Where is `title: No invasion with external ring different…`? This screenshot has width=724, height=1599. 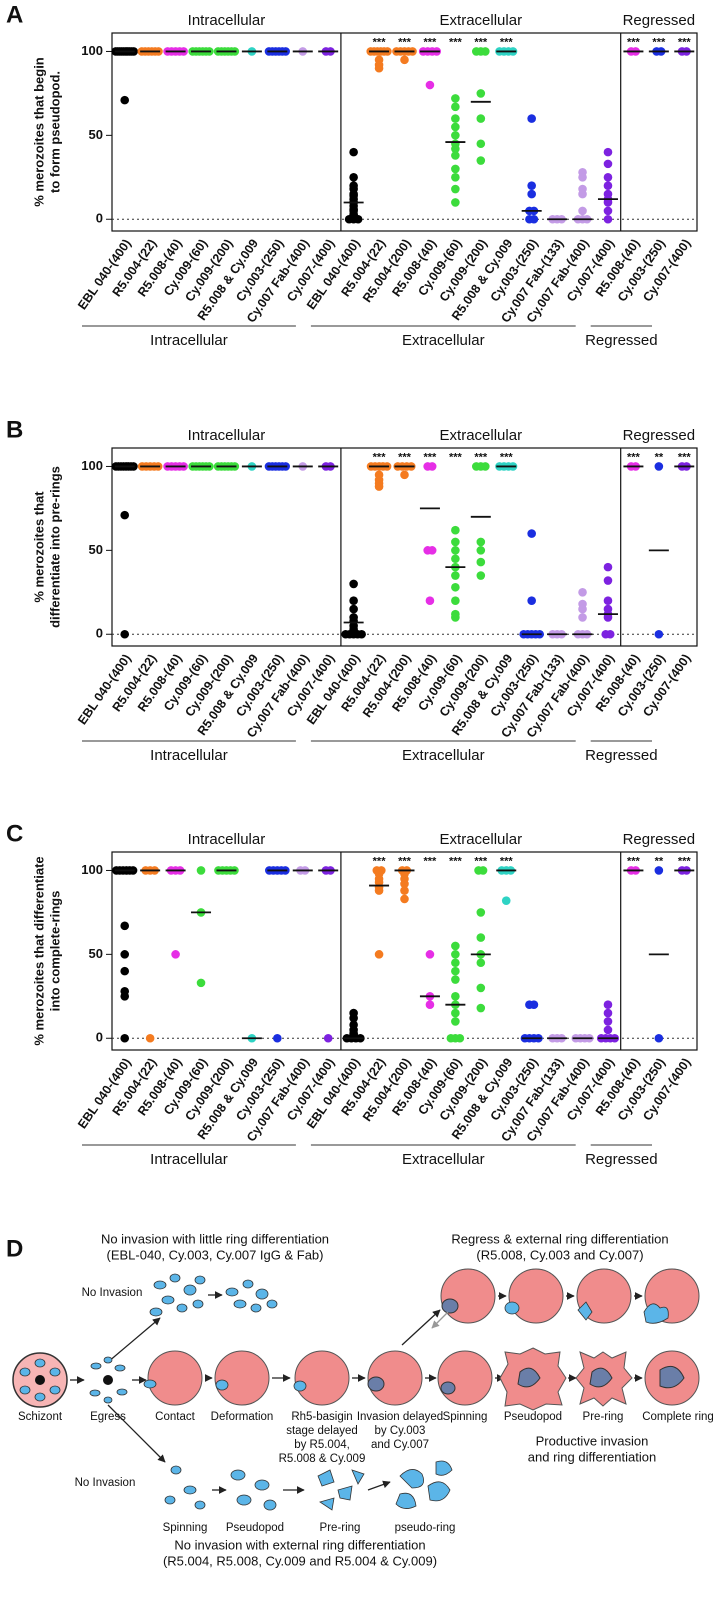
title: No invasion with external ring different… is located at coordinates (299, 1544).